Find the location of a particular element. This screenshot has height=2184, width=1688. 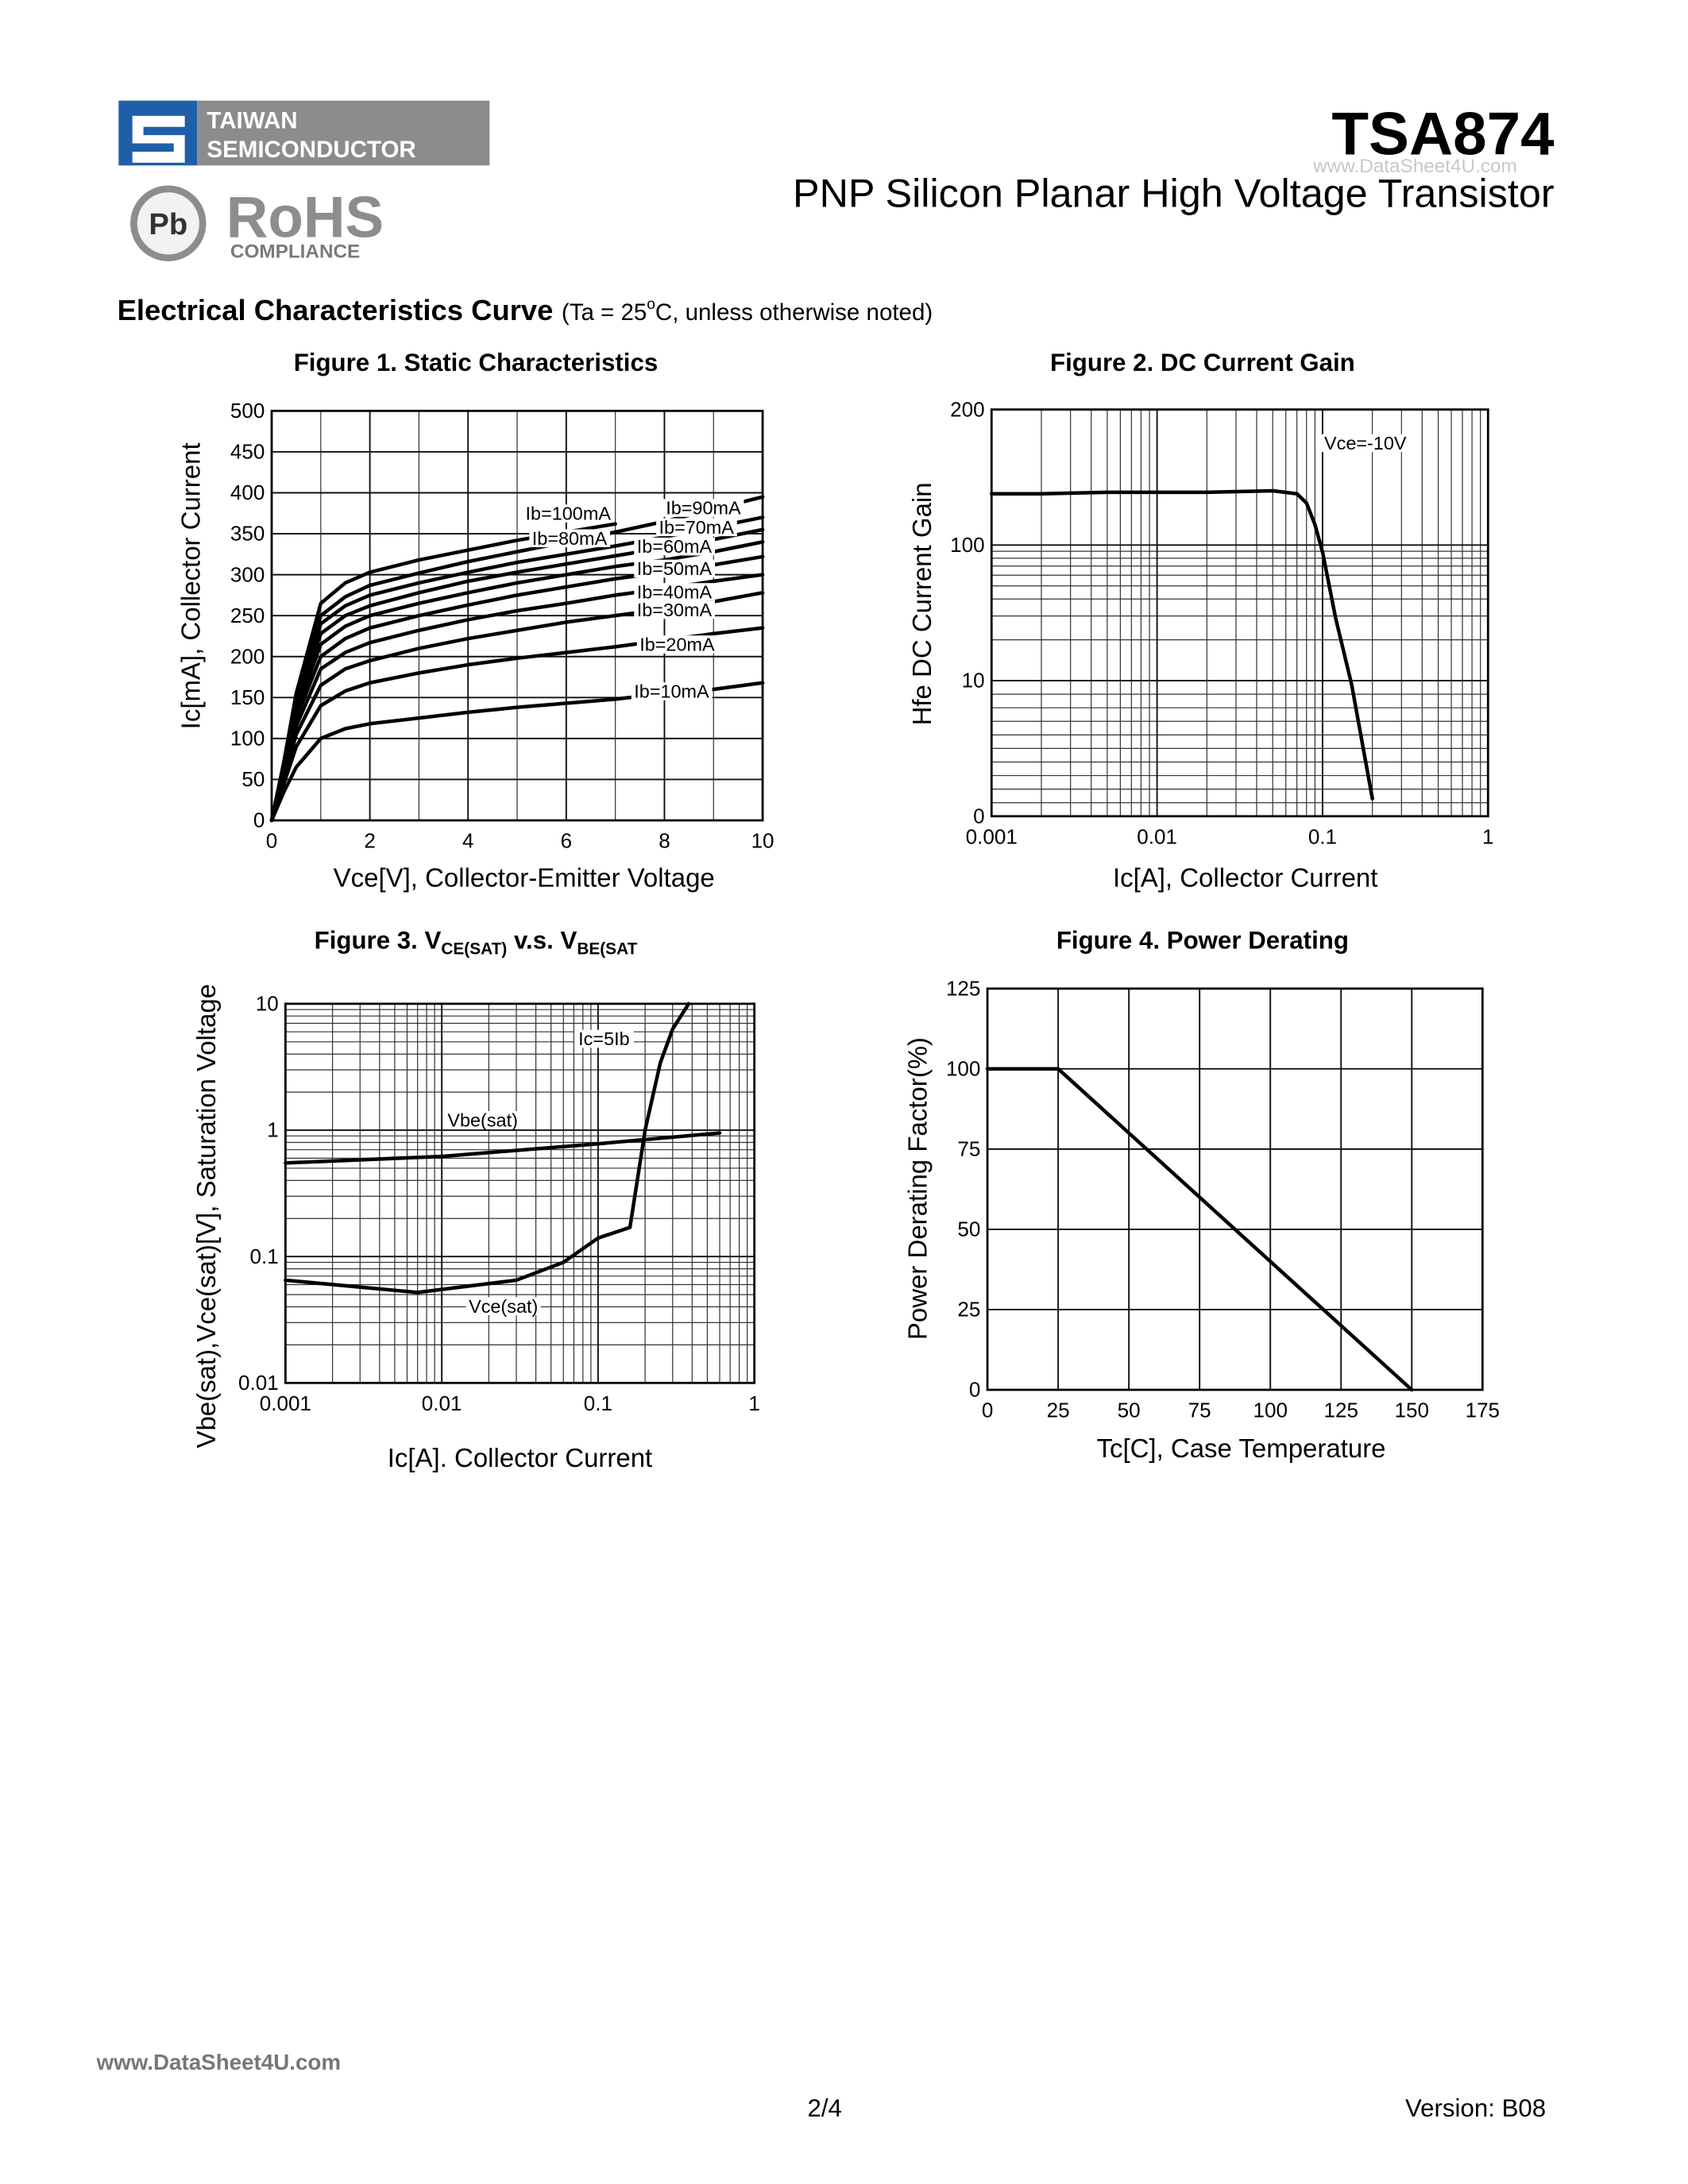

y-tick-label: 150 is located at coordinates (247, 697).